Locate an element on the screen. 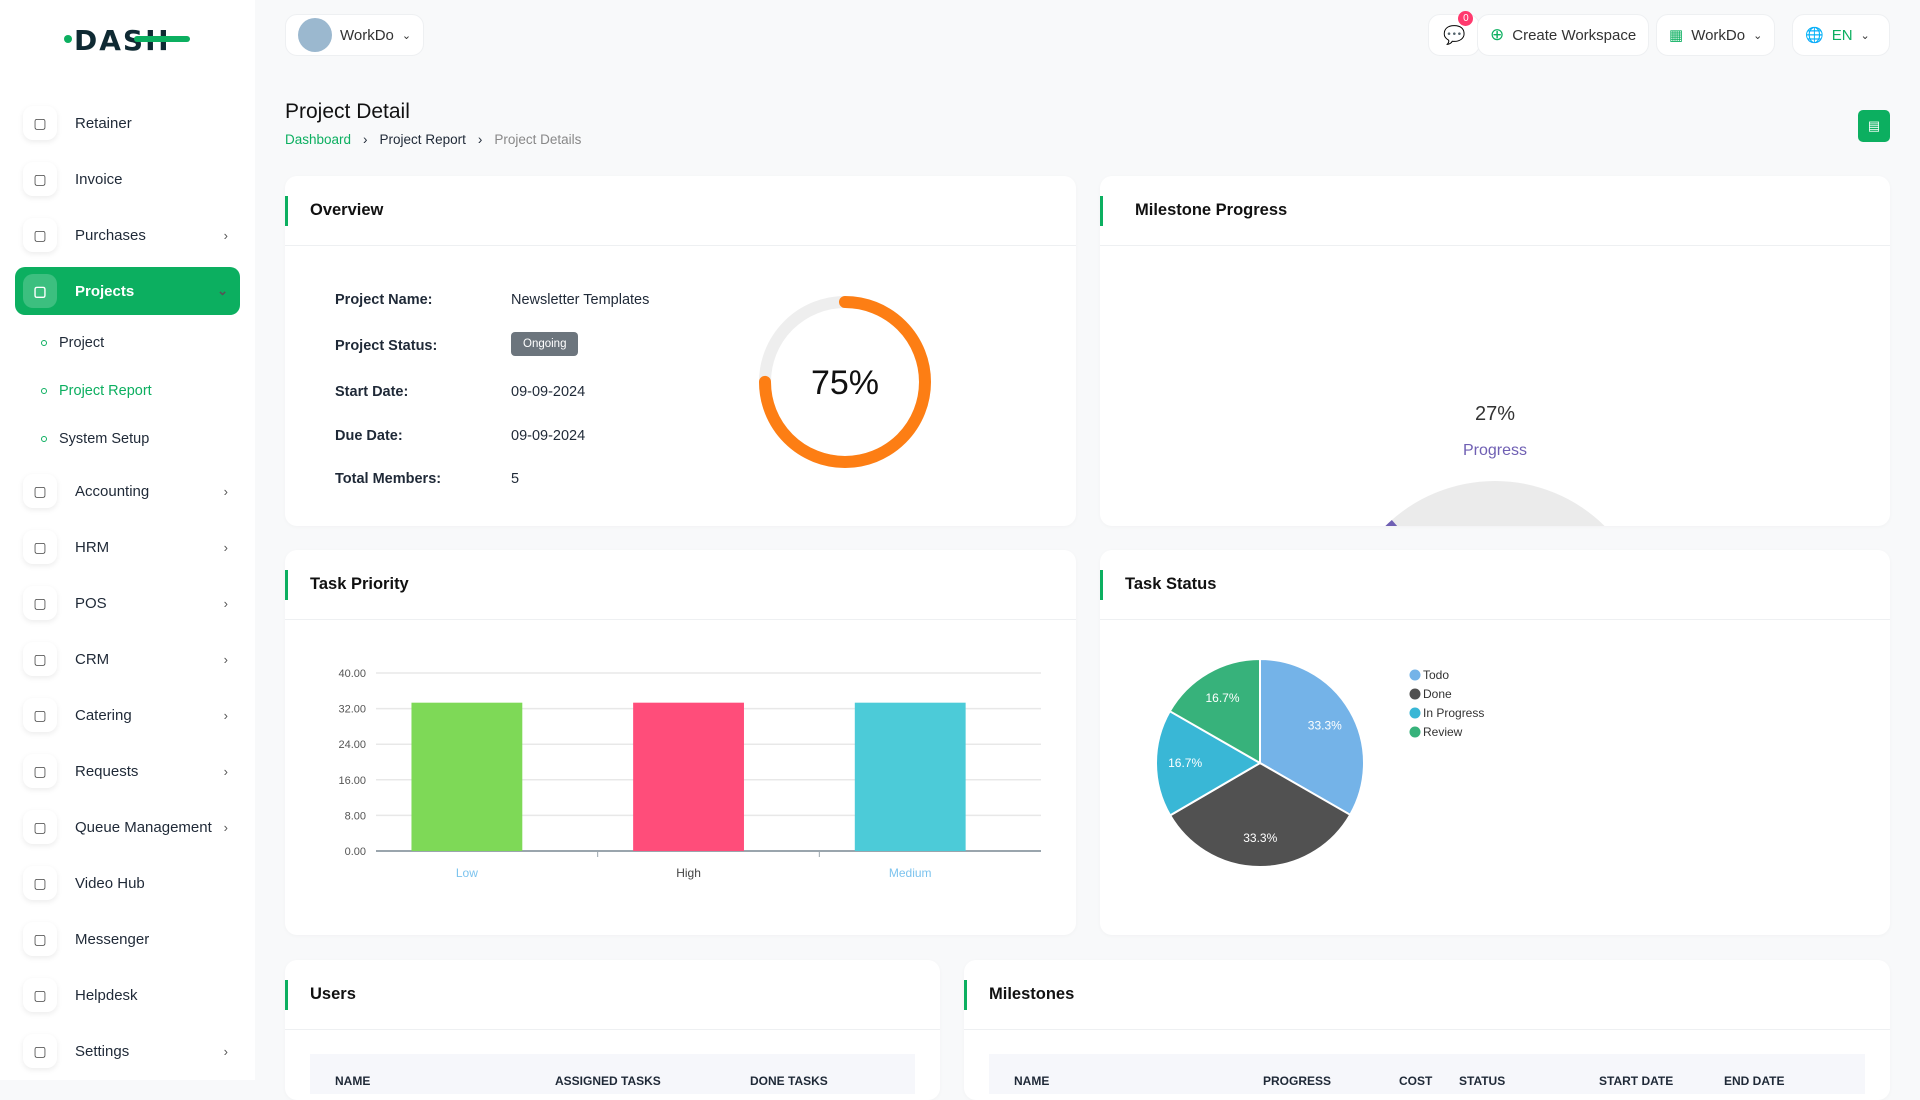 This screenshot has width=1920, height=1100. overview-field: Project Name: Newsletter Templates is located at coordinates (492, 300).